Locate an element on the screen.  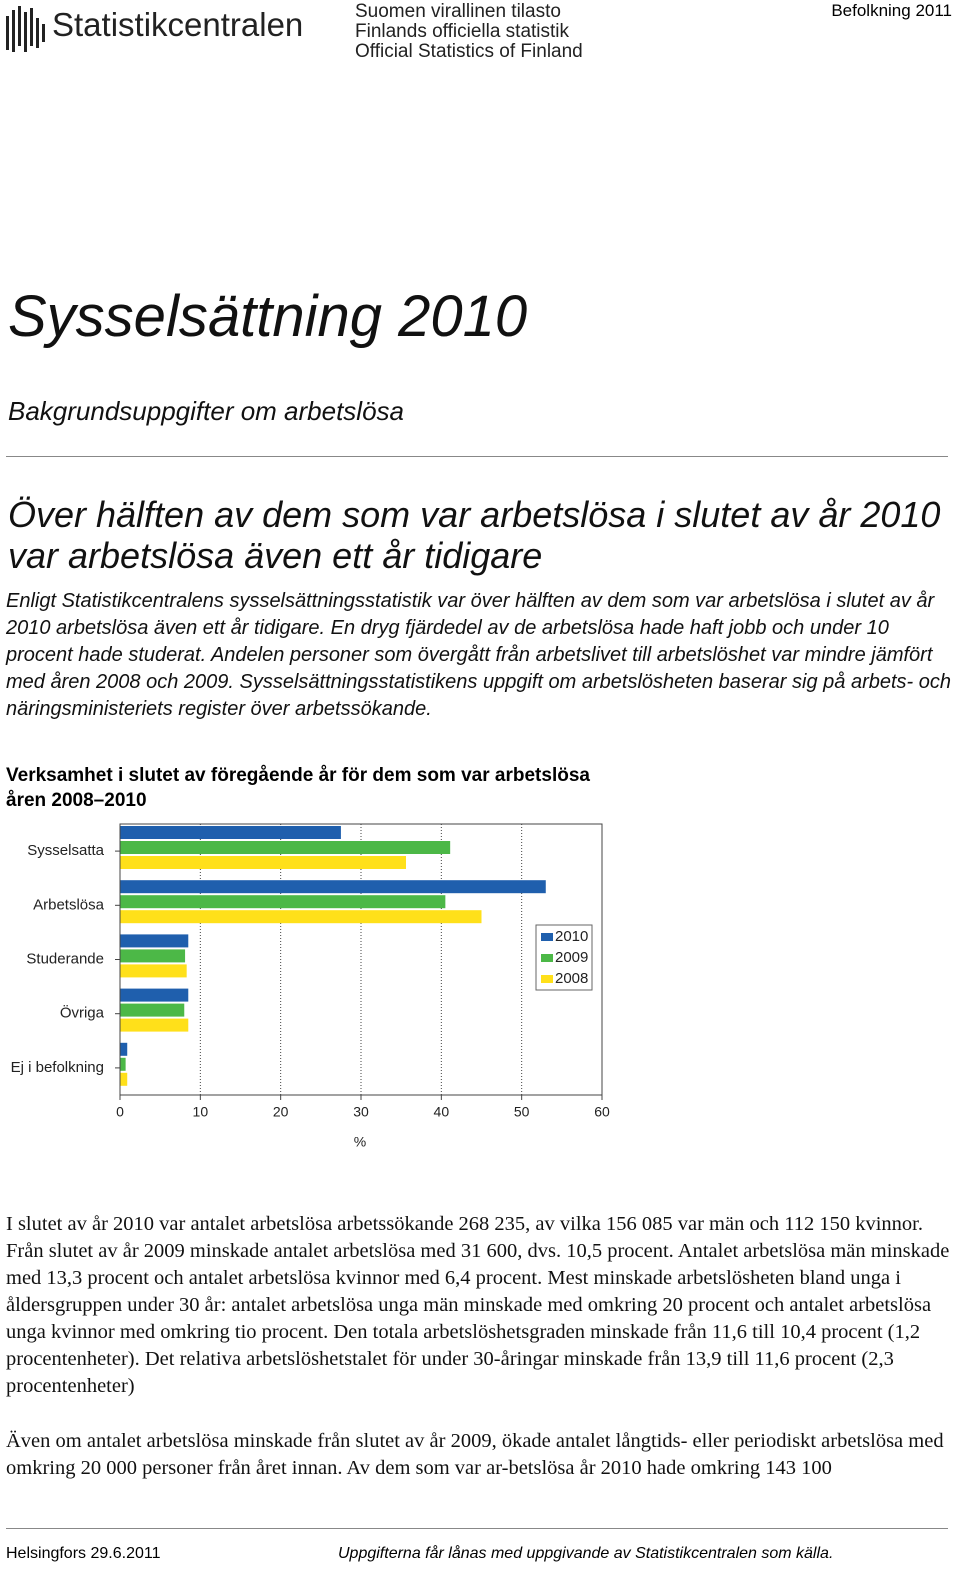
rule is located at coordinates (477, 456).